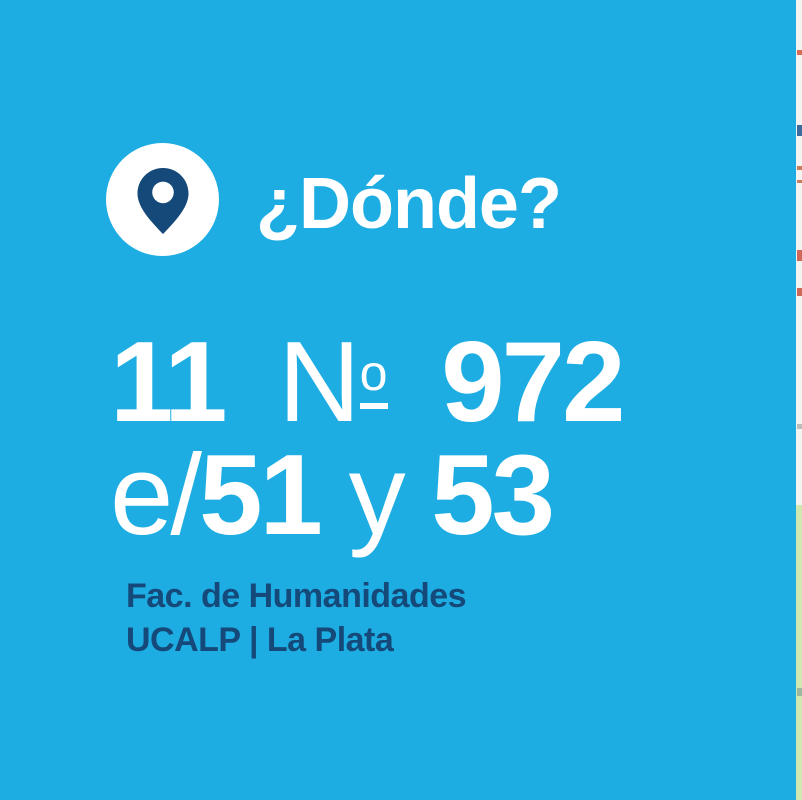 The height and width of the screenshot is (800, 802). What do you see at coordinates (319, 382) in the screenshot?
I see `number-sign: N` at bounding box center [319, 382].